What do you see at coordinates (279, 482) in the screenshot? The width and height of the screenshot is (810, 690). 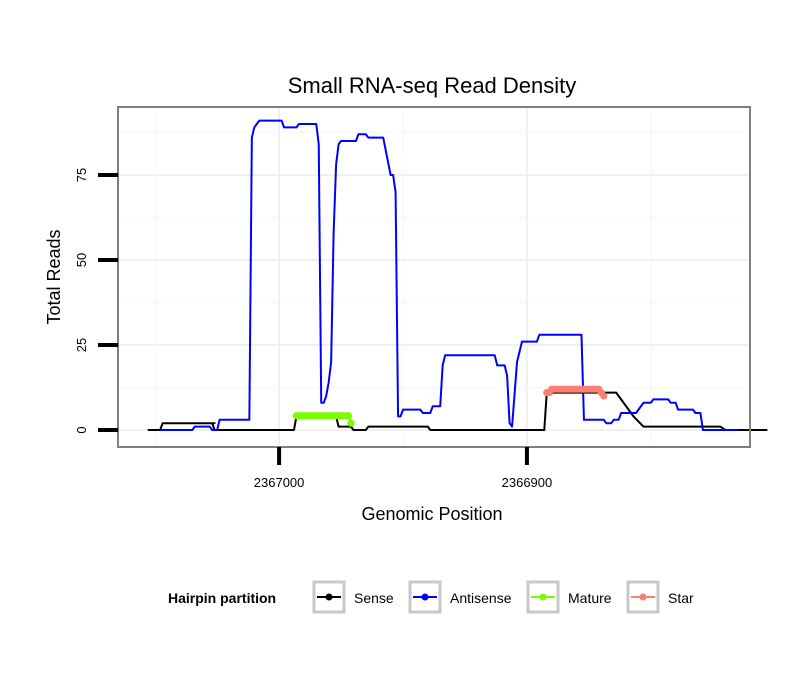 I see `x-tick-label: 2367000` at bounding box center [279, 482].